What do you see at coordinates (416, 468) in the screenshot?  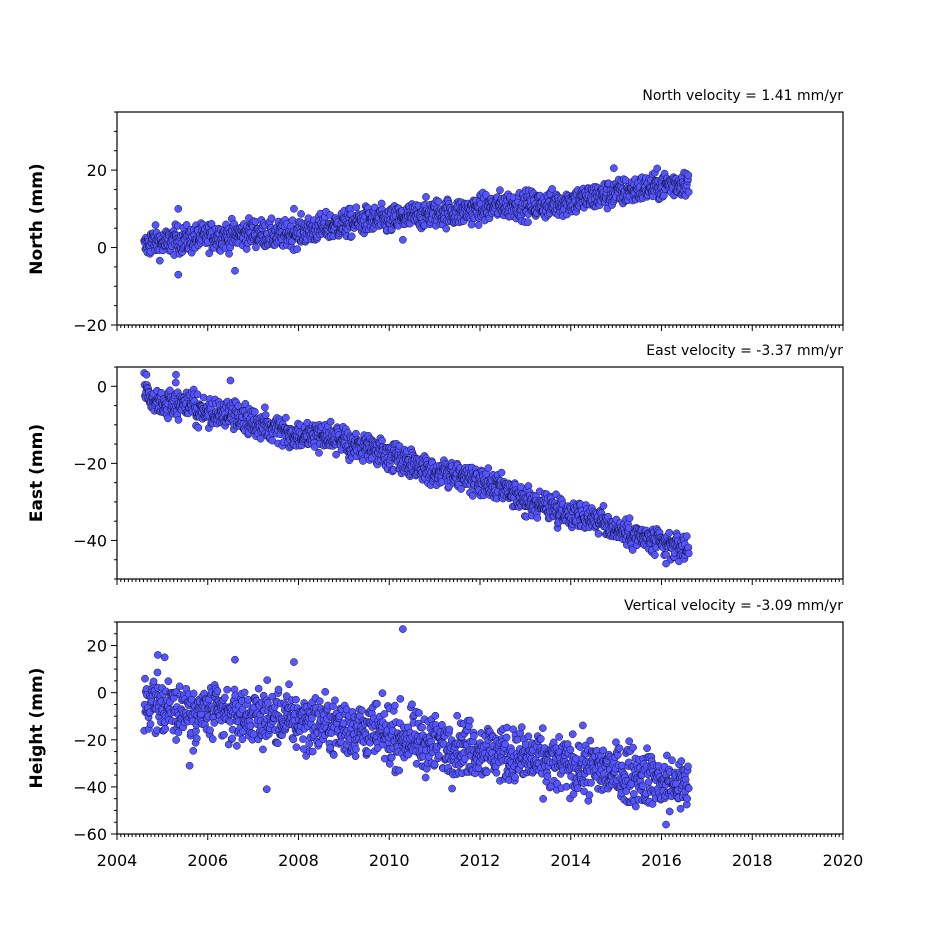 I see `east-points` at bounding box center [416, 468].